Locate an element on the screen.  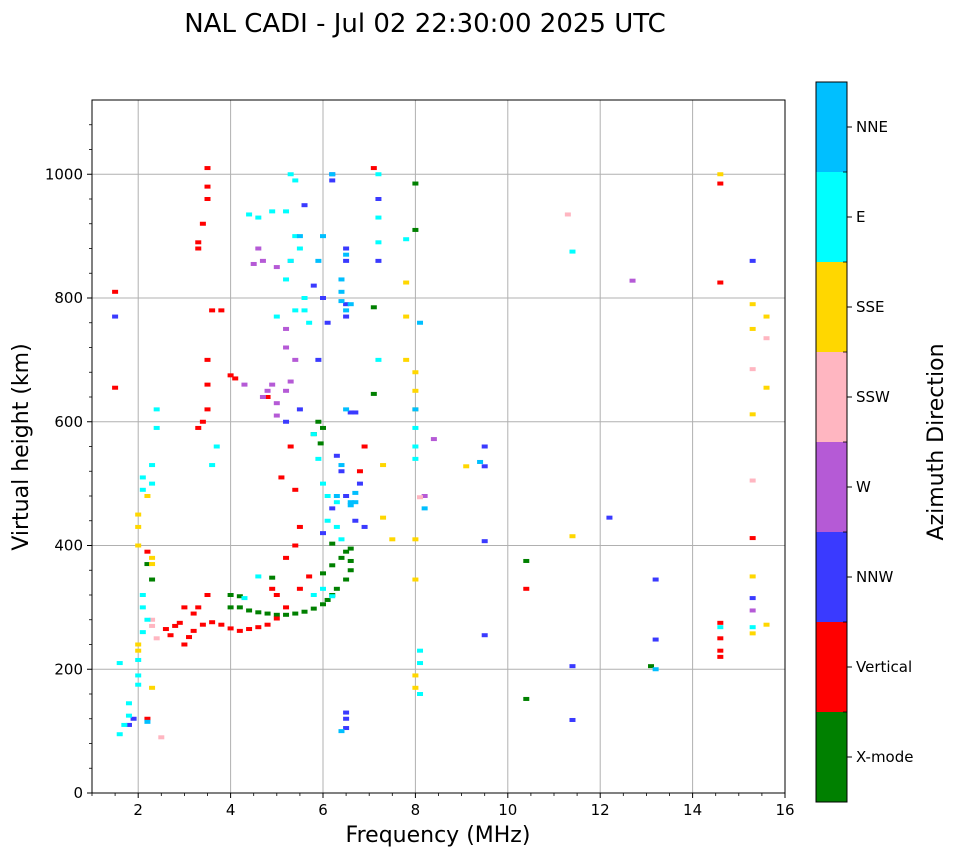
x-axis-label: Frequency (MHz) is located at coordinates (438, 835).